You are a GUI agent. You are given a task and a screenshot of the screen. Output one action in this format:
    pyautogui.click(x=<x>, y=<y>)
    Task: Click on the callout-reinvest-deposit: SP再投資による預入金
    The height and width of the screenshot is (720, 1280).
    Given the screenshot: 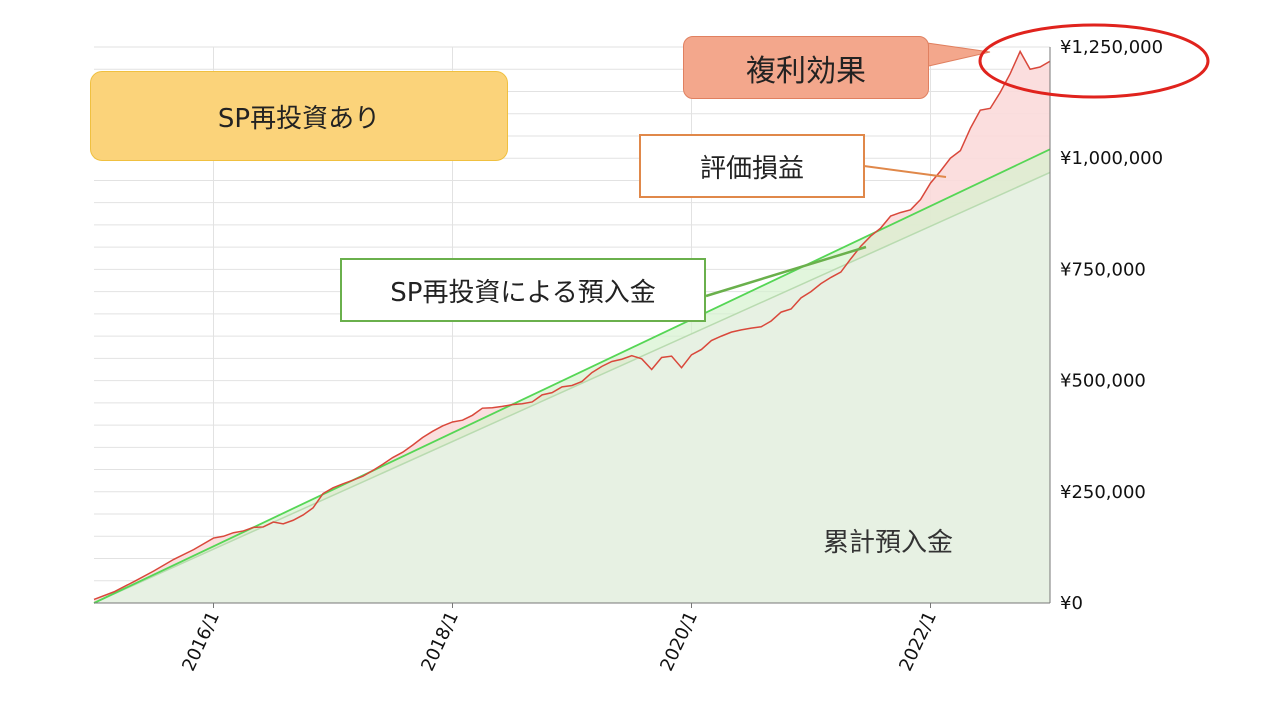 What is the action you would take?
    pyautogui.click(x=523, y=290)
    